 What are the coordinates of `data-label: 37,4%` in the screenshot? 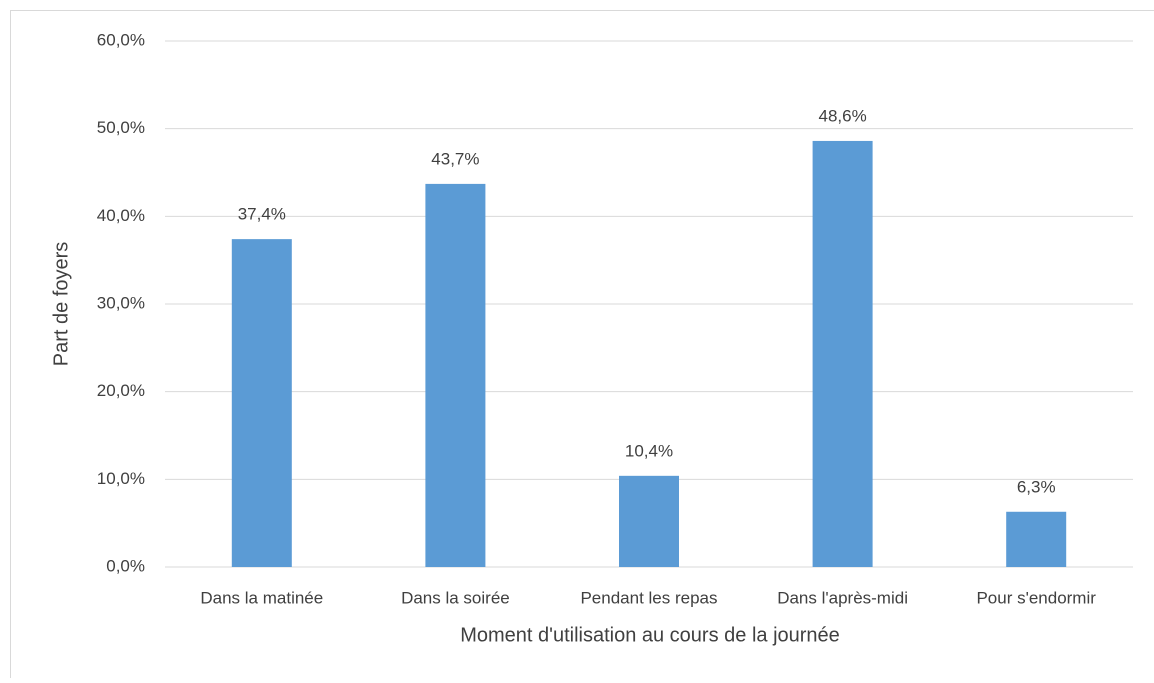 It's located at (262, 214).